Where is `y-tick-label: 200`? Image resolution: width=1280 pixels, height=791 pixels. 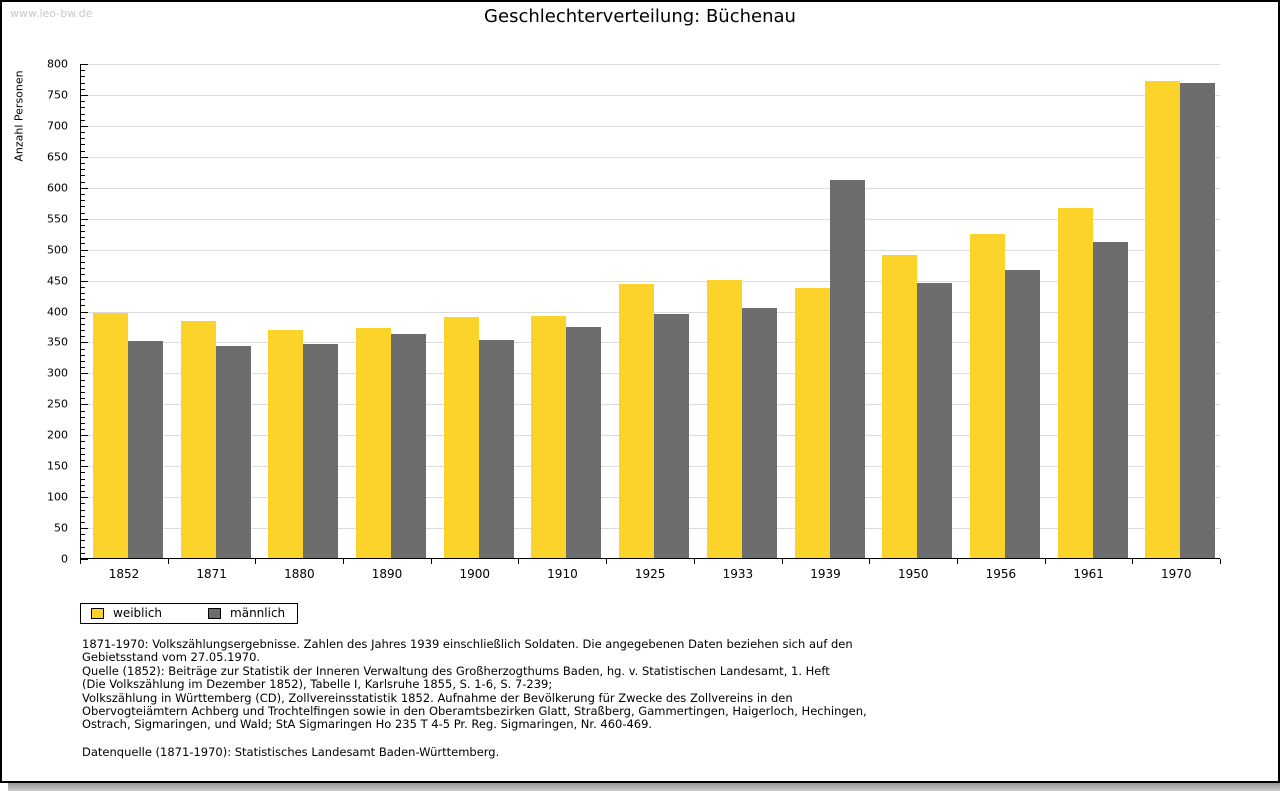
y-tick-label: 200 is located at coordinates (57, 435).